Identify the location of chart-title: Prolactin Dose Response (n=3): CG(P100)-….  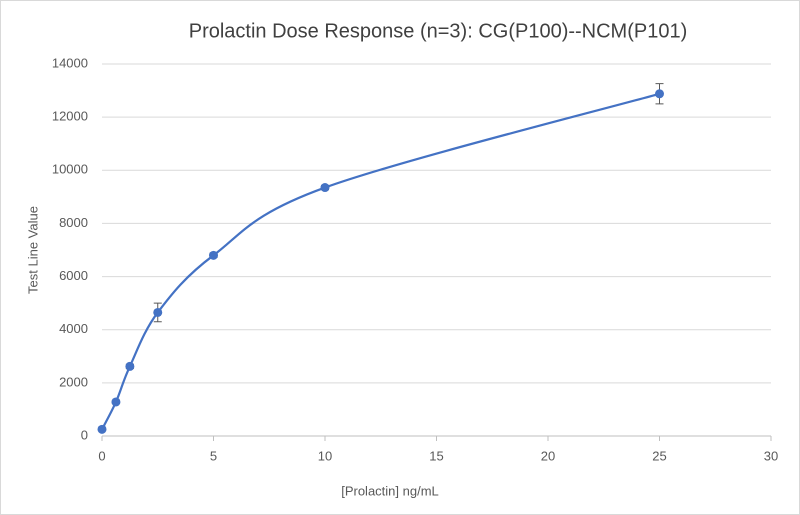
(438, 31).